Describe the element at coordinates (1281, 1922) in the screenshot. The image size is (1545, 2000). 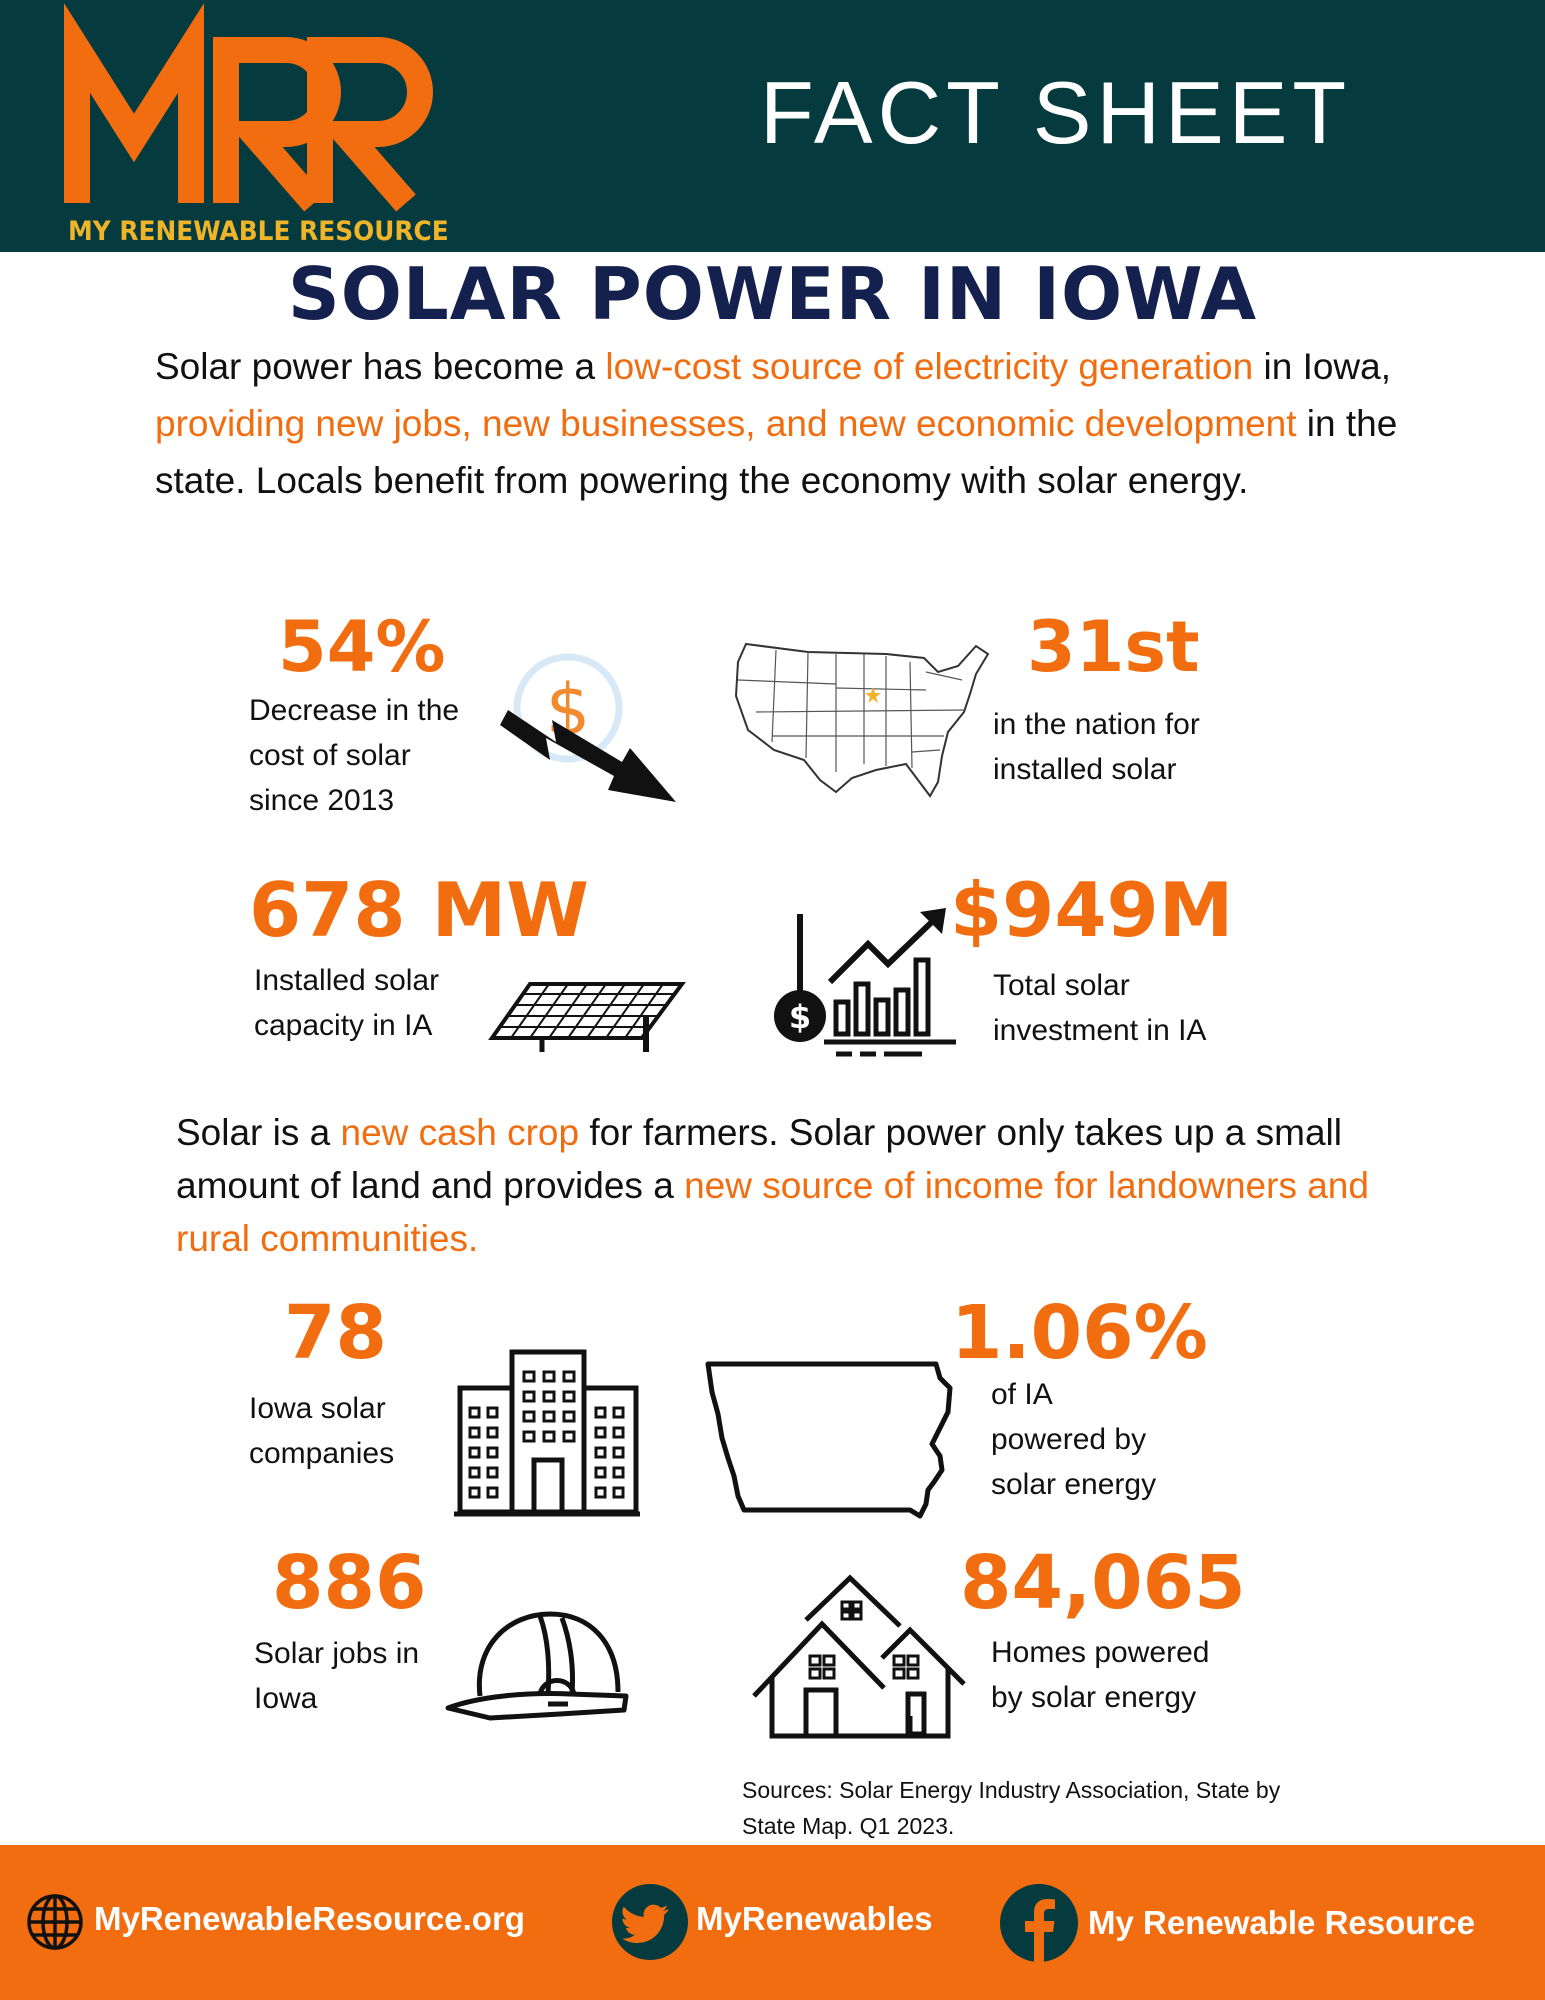
I see `facebook-page: My Renewable Resource` at that location.